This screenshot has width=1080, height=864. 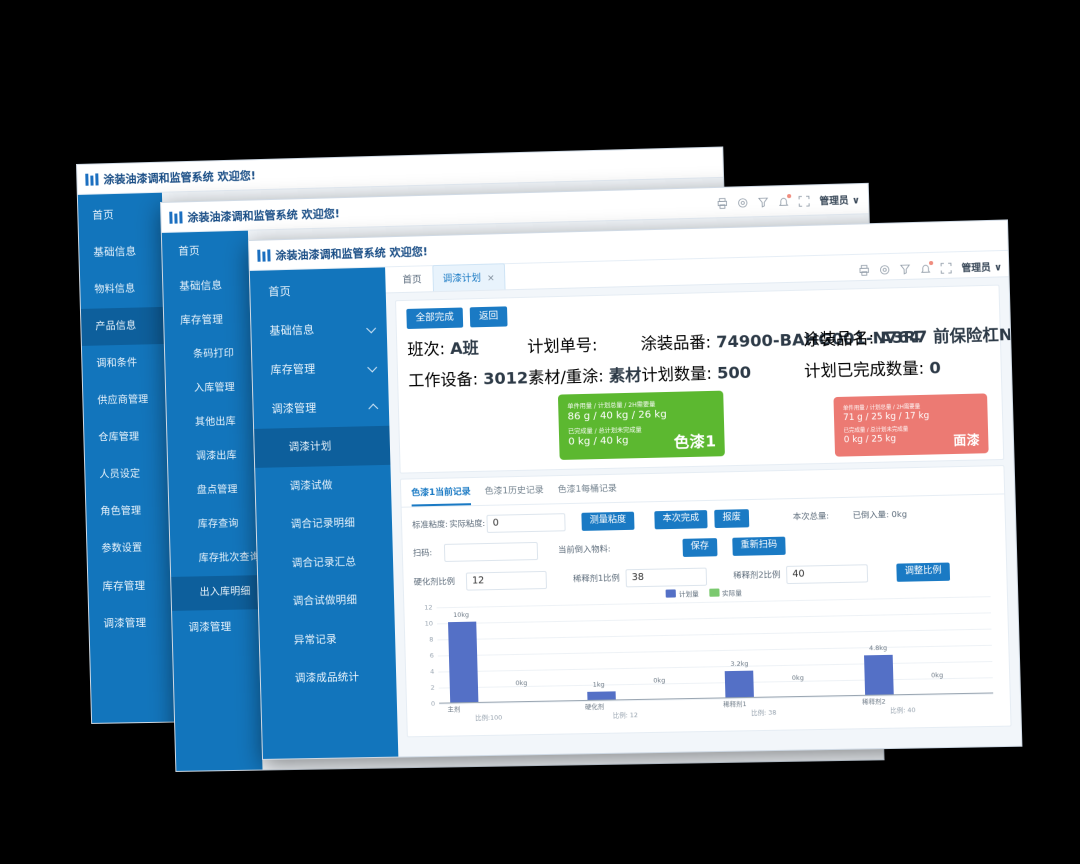 I want to click on adjust-ratio-button: 调整比例, so click(x=923, y=572).